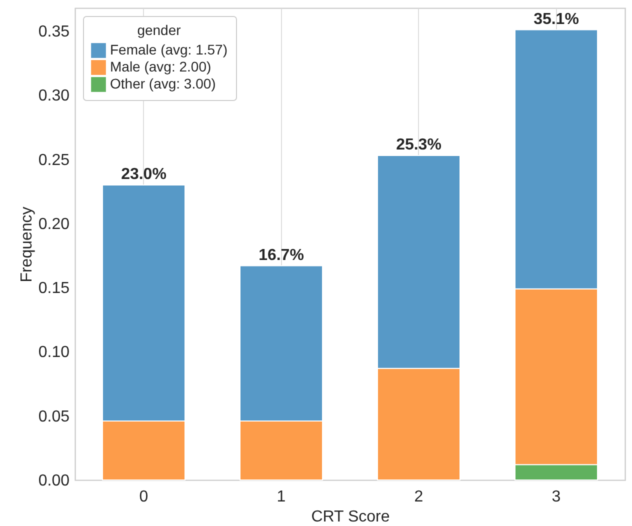 The height and width of the screenshot is (526, 632). What do you see at coordinates (54, 353) in the screenshot?
I see `y-tick-label: 0.10` at bounding box center [54, 353].